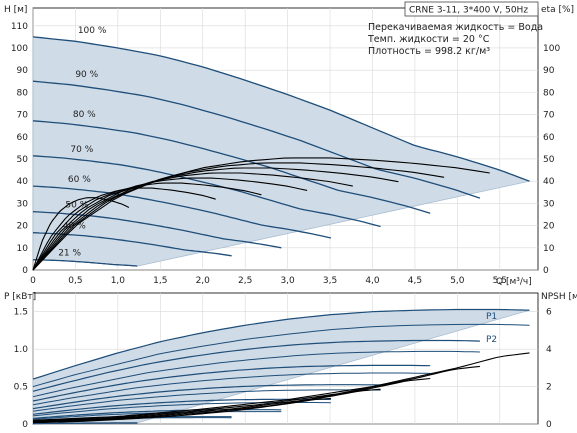 The width and height of the screenshot is (577, 433). What do you see at coordinates (455, 27) in the screenshot?
I see `info-fluid: Перекачиваемая жидкость = Вода` at bounding box center [455, 27].